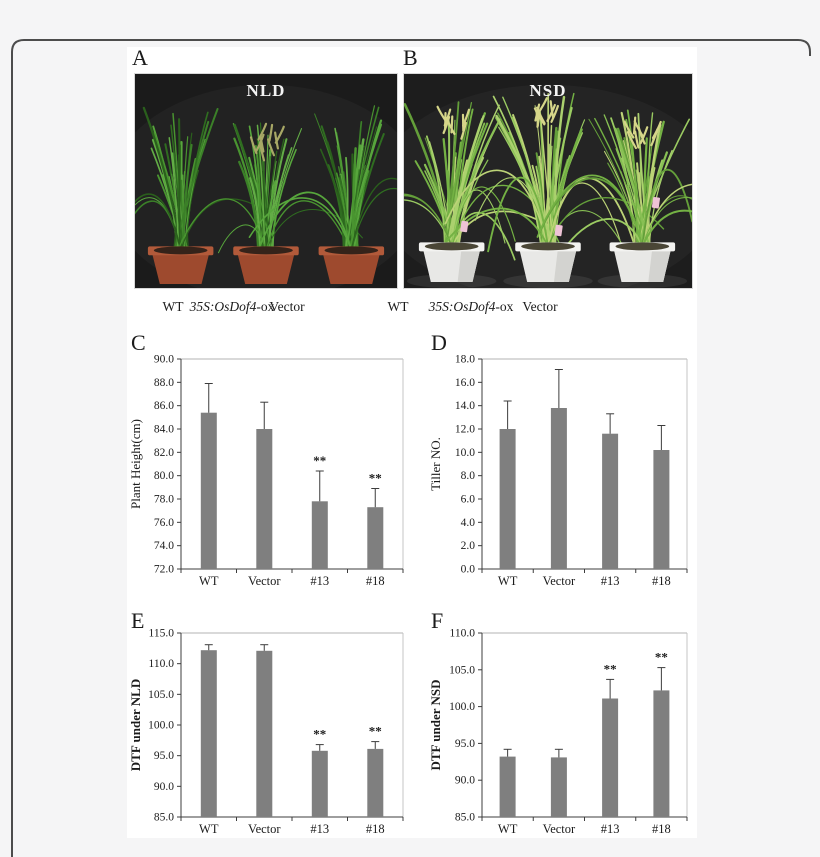 The width and height of the screenshot is (820, 857). What do you see at coordinates (468, 570) in the screenshot?
I see `svg-text: 0.0` at bounding box center [468, 570].